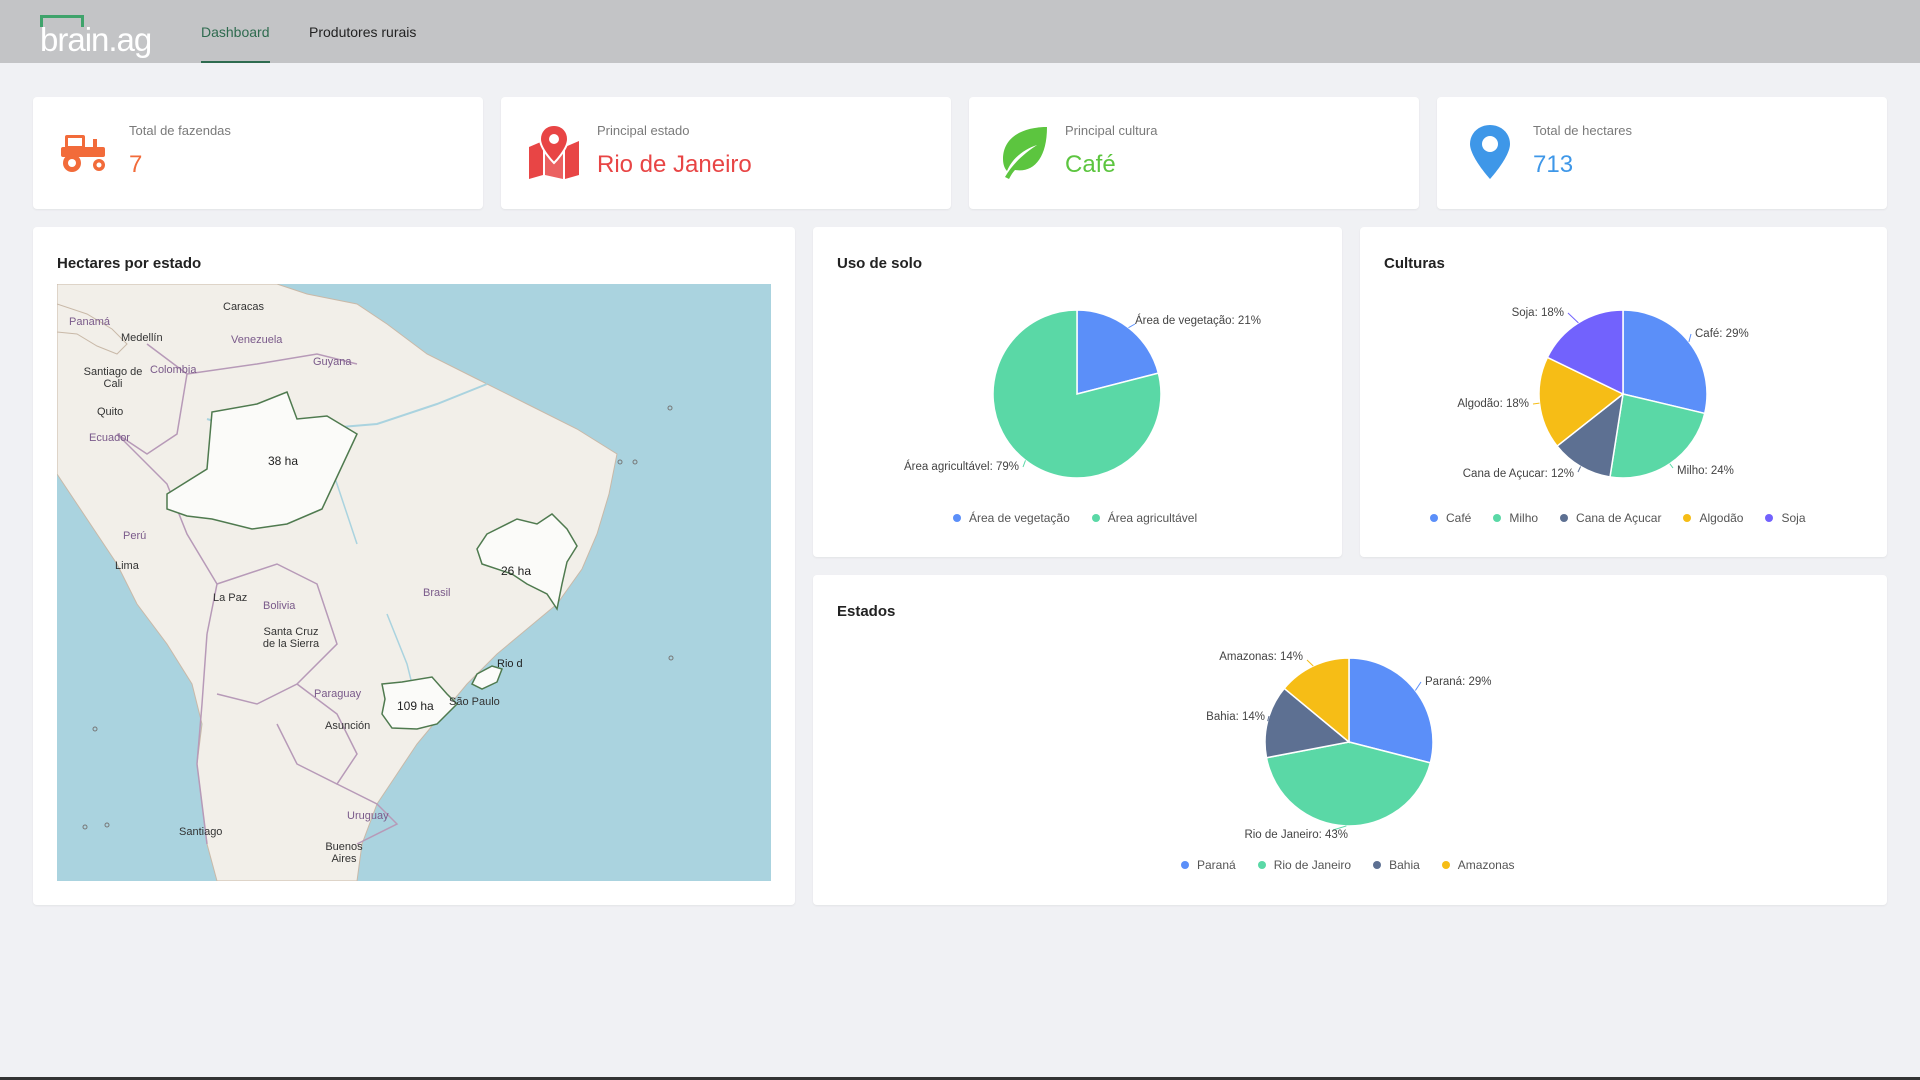  What do you see at coordinates (1662, 153) in the screenshot?
I see `stat-card-total-hectares: Total de hectares 713` at bounding box center [1662, 153].